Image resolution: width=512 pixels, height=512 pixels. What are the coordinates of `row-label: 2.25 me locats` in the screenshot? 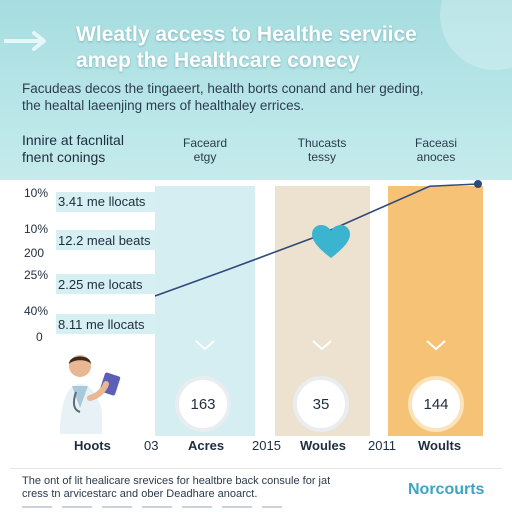 It's located at (100, 284).